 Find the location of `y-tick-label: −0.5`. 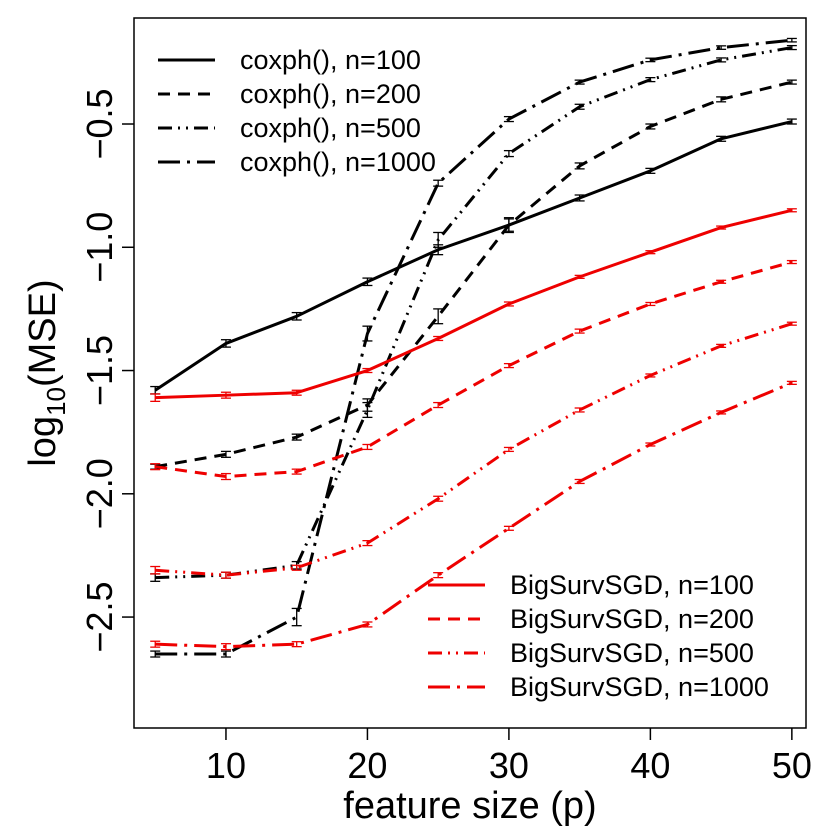

y-tick-label: −0.5 is located at coordinates (99, 123).